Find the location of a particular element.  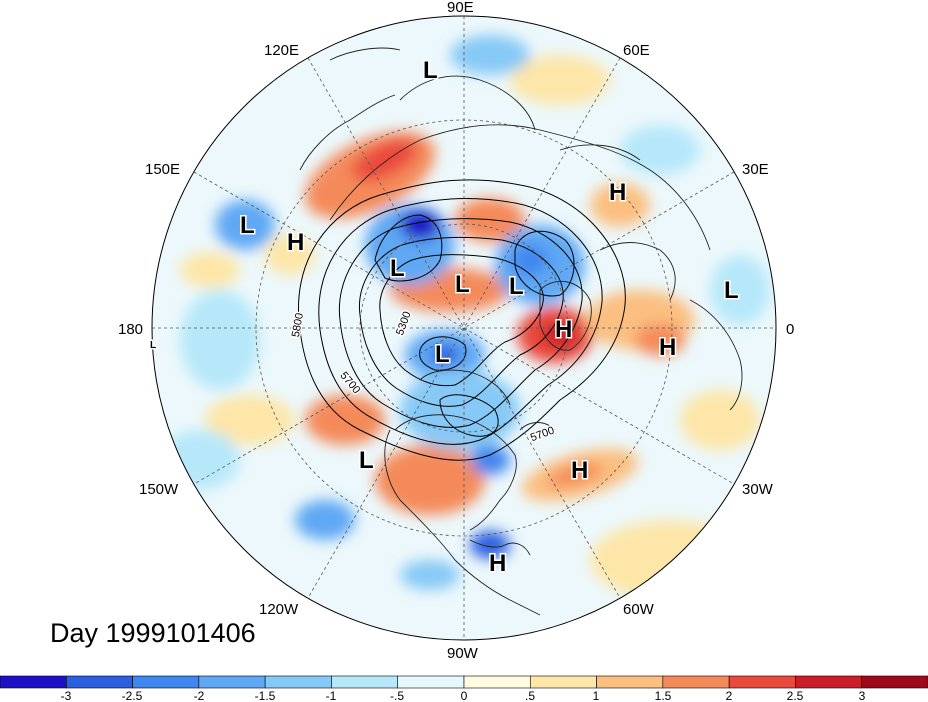

lon-label-90w: 90W is located at coordinates (463, 653).